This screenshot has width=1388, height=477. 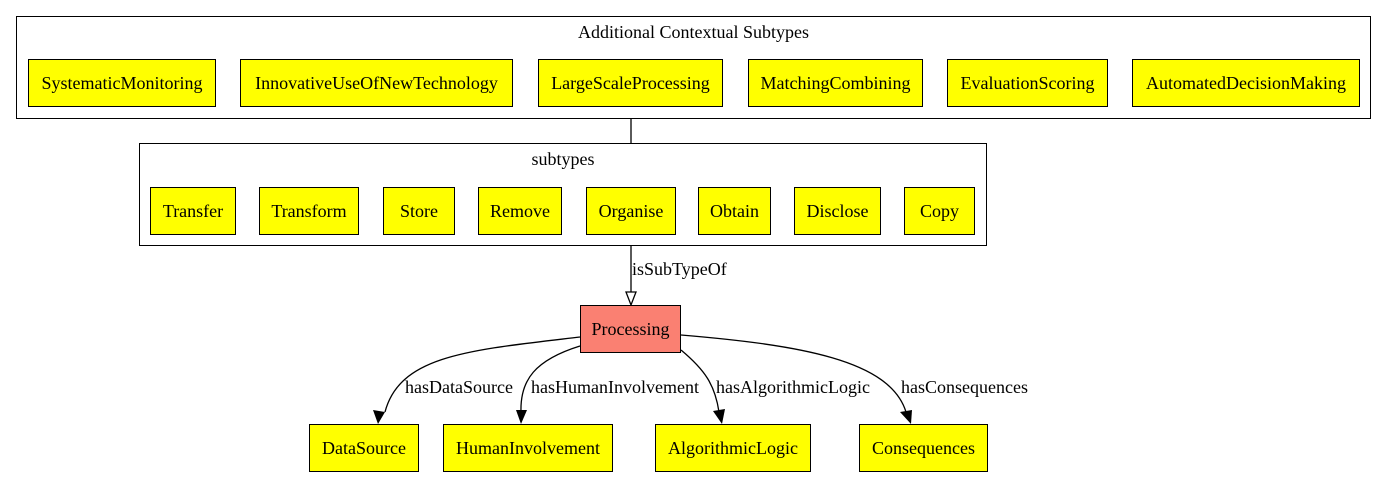 What do you see at coordinates (837, 211) in the screenshot?
I see `node-disclose: Disclose` at bounding box center [837, 211].